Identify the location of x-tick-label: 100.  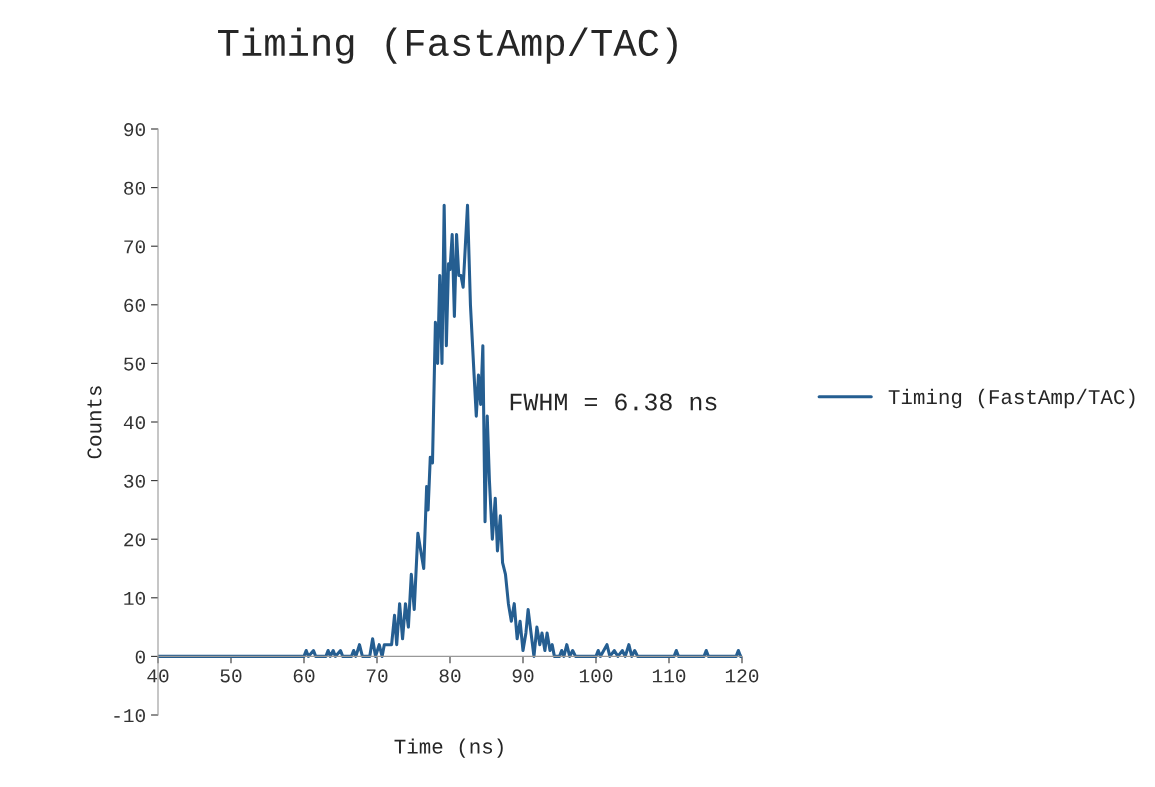
(596, 676).